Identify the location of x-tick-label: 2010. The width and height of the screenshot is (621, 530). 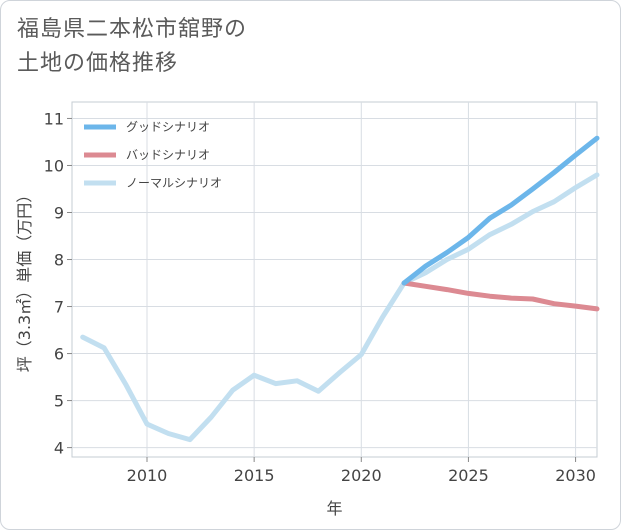
(147, 475).